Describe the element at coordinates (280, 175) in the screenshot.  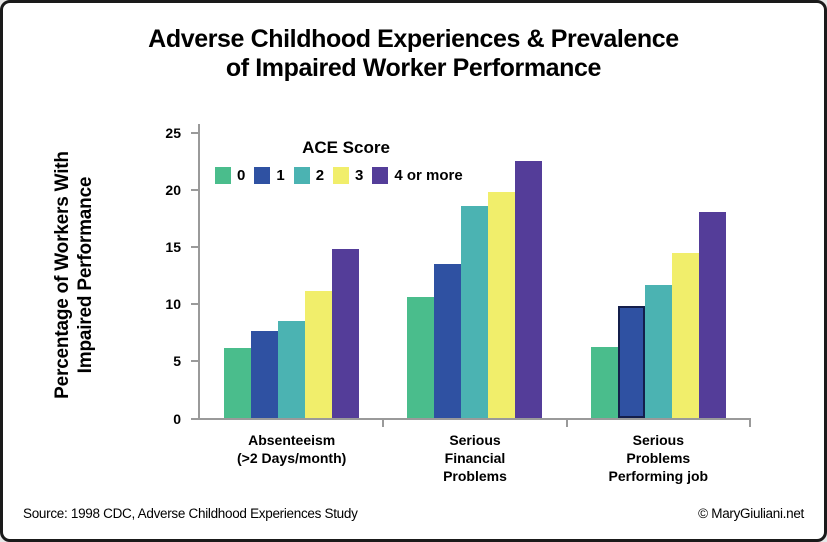
I see `legend-item-label: 1` at that location.